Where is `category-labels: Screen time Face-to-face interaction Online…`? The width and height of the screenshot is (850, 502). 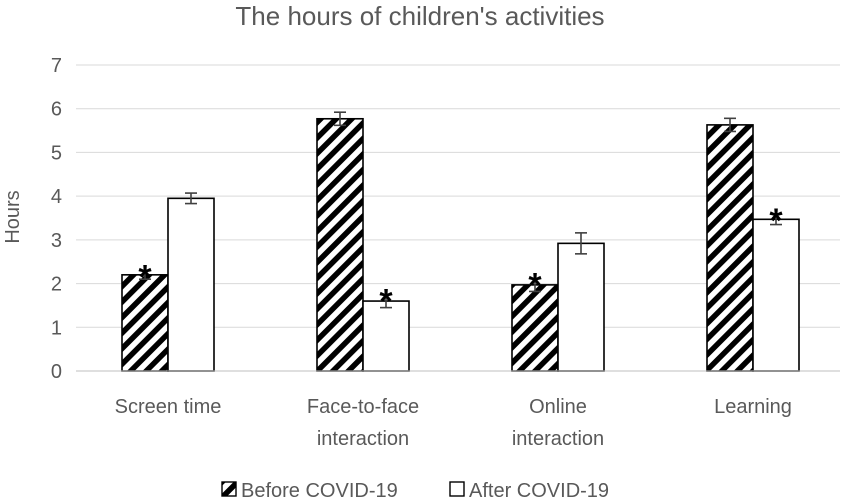
category-labels: Screen time Face-to-face interaction Online… is located at coordinates (453, 423).